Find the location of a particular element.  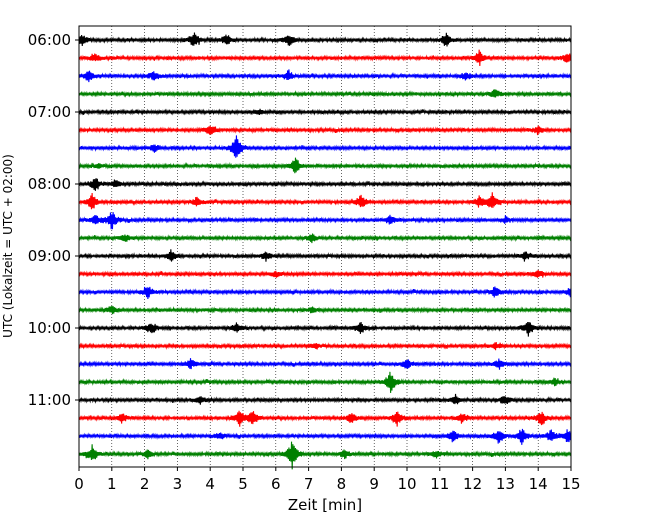

y-tick-label: 06:00 is located at coordinates (49, 40).